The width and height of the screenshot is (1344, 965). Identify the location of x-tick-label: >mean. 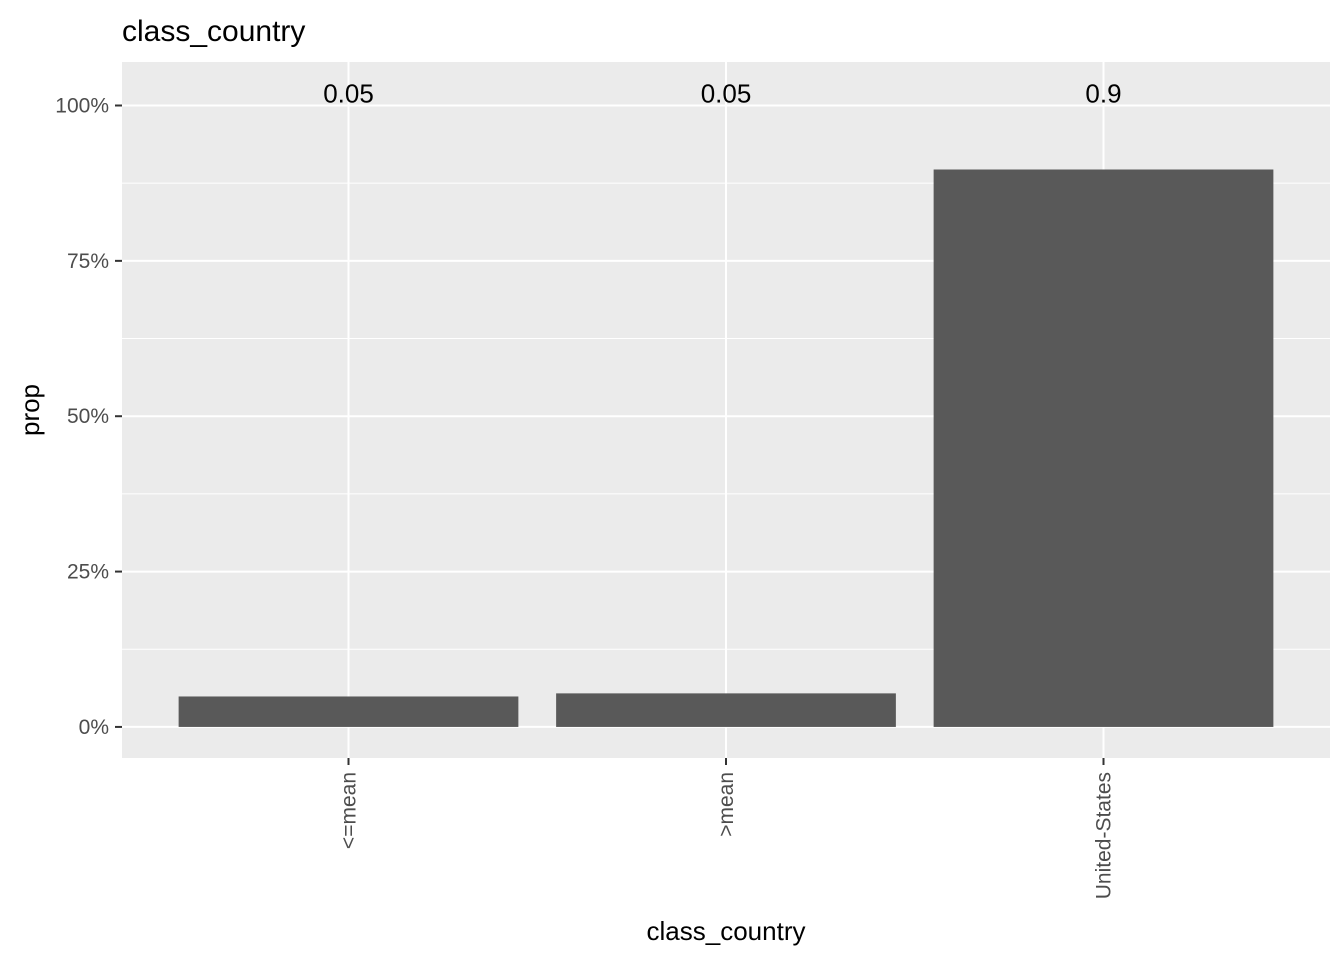
(726, 804).